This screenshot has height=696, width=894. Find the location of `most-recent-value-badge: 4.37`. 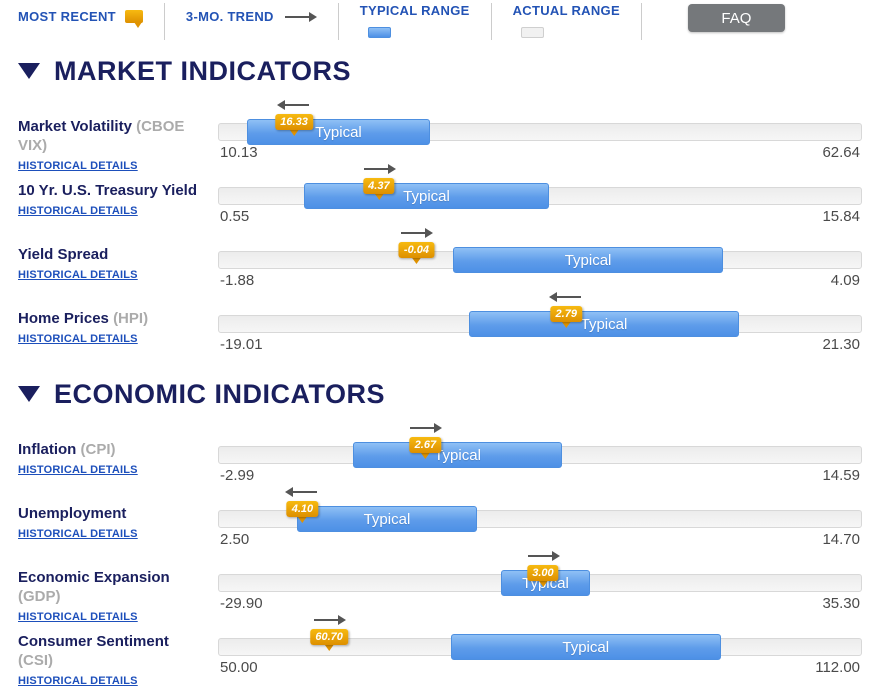

most-recent-value-badge: 4.37 is located at coordinates (379, 186).